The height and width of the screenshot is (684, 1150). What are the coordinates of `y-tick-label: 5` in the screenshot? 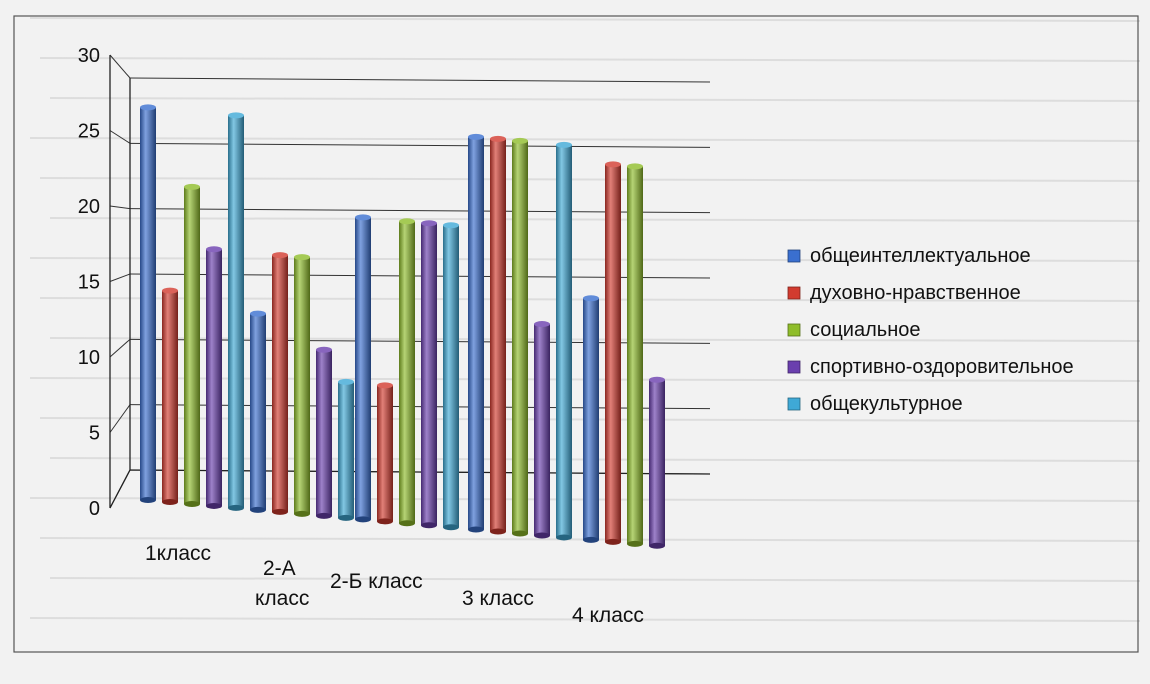 It's located at (94, 434).